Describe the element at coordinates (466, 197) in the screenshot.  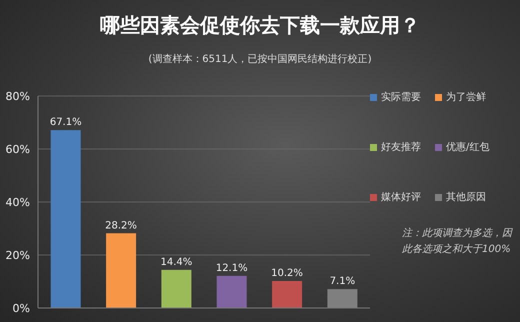
I see `legend-label: 其他原因` at that location.